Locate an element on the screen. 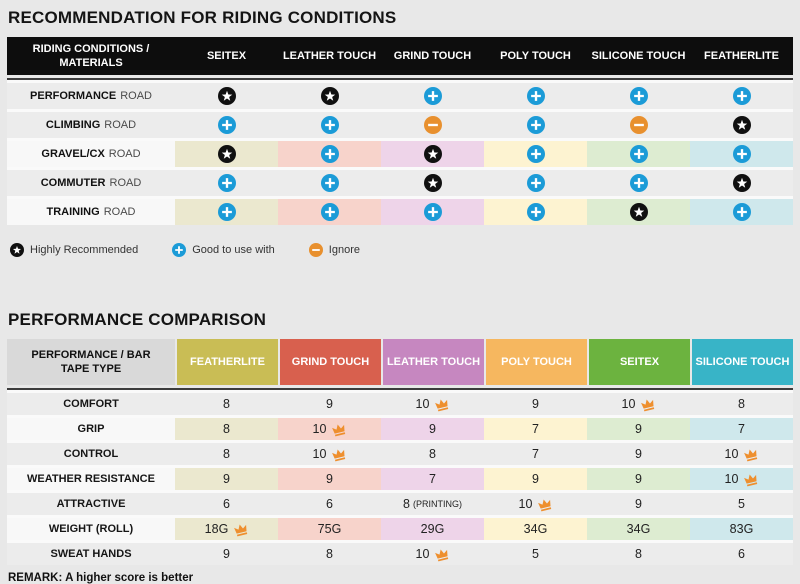 This screenshot has height=584, width=800. score-value: 5 is located at coordinates (535, 554).